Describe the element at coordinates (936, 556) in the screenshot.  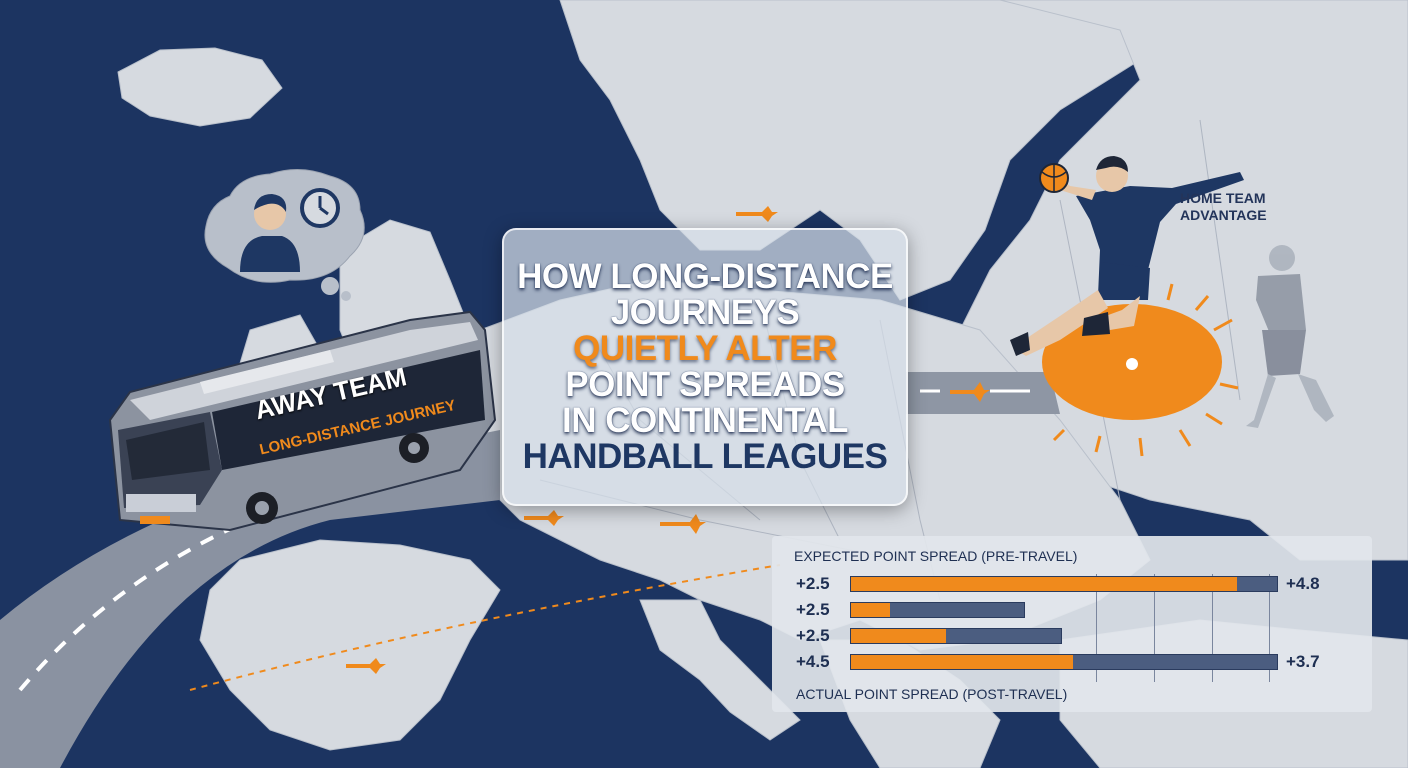
I see `chart-top-caption: EXPECTED POINT SPREAD (PRE-TRAVEL)` at that location.